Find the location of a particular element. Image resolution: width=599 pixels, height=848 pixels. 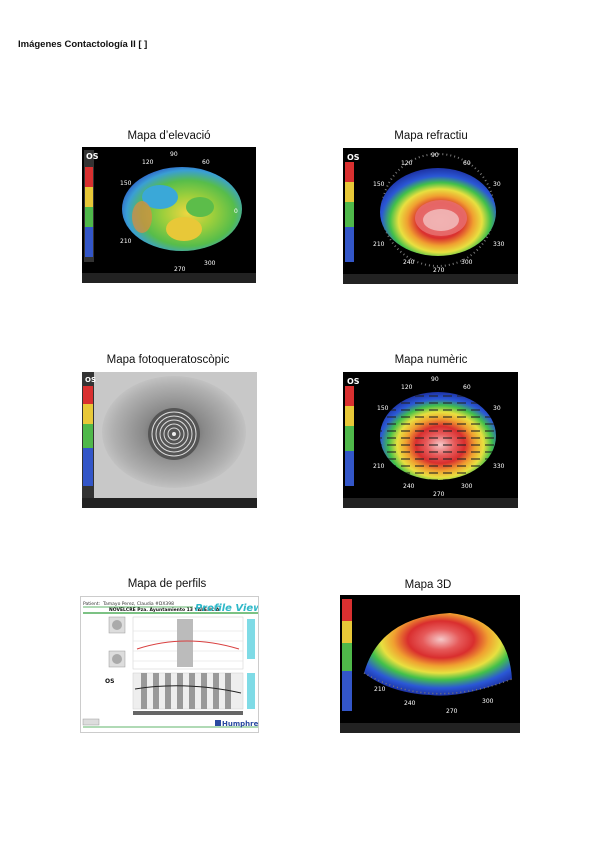

patient-name: Tamayo Perez, Claudia #DX398 is located at coordinates (138, 604).